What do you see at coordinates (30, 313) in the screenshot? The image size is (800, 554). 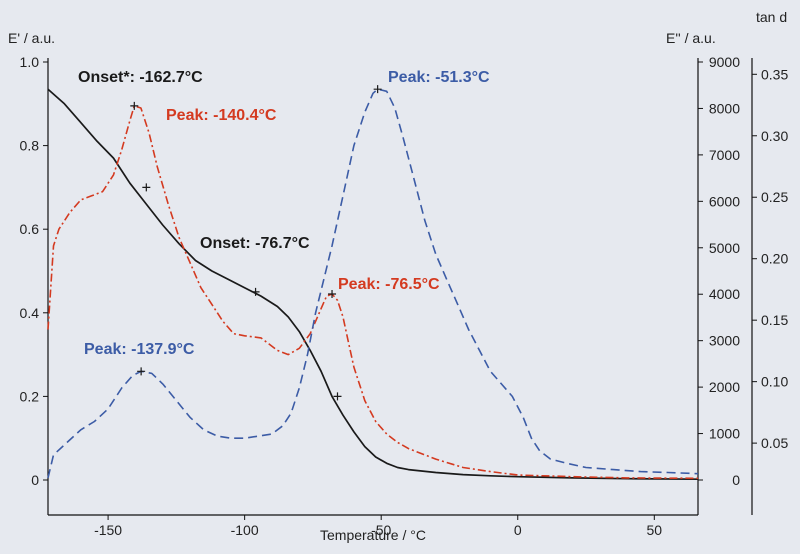 I see `y-left-tick-label: 0.4` at bounding box center [30, 313].